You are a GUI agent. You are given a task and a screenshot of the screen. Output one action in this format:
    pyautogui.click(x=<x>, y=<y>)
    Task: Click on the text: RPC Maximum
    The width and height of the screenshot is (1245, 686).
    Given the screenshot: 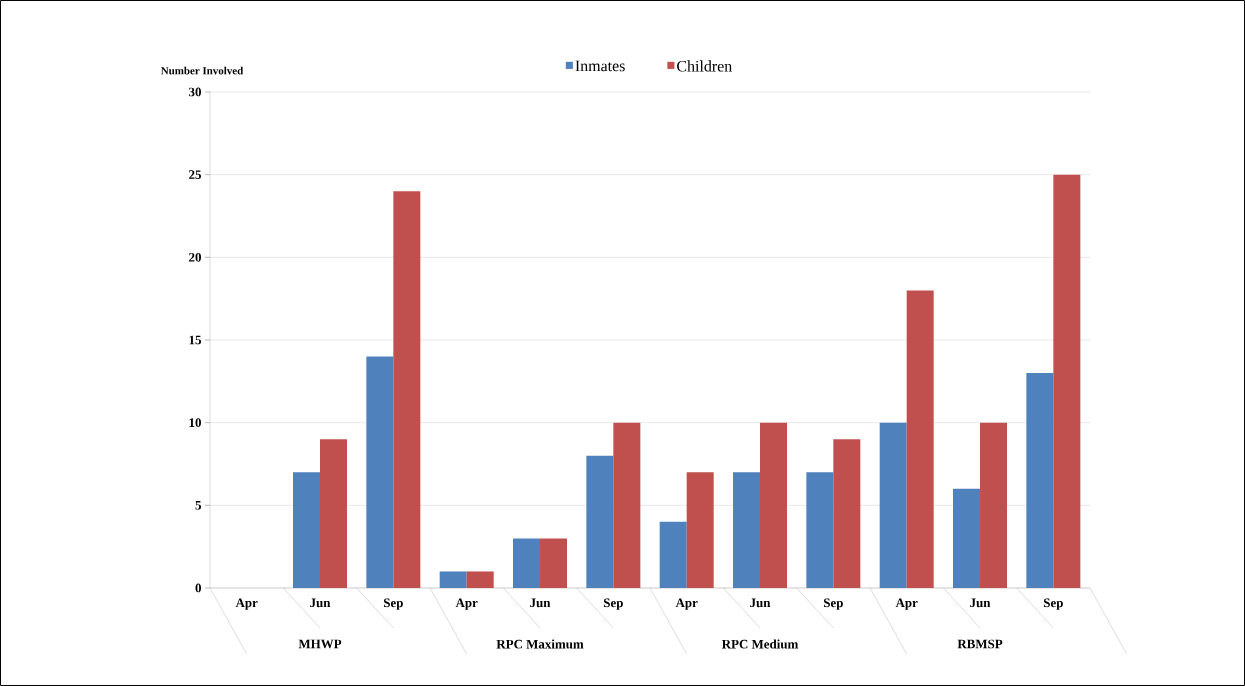 What is the action you would take?
    pyautogui.click(x=540, y=644)
    